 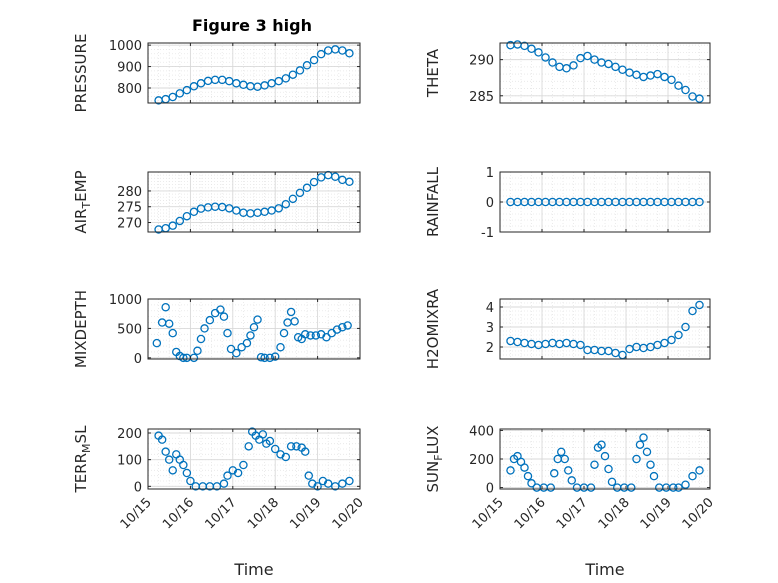 What do you see at coordinates (129, 68) in the screenshot?
I see `y-tick-label: 900` at bounding box center [129, 68].